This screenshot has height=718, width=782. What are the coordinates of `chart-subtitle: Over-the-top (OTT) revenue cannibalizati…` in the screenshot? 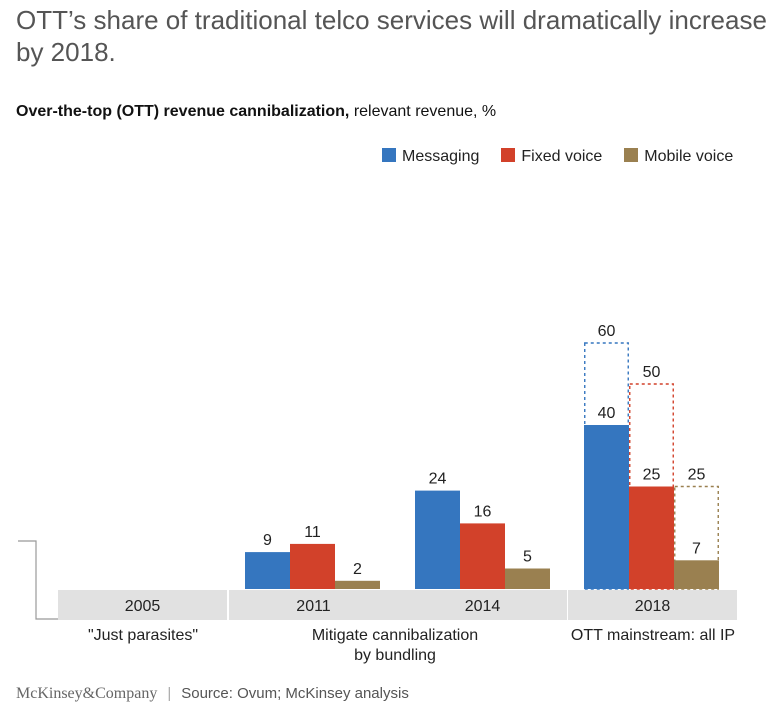 It's located at (256, 112).